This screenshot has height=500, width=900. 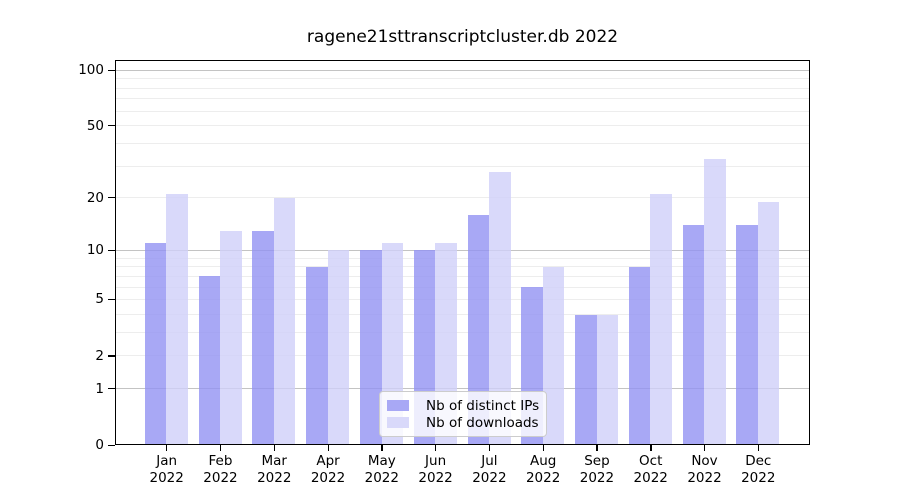 I want to click on month-label: Mar, so click(x=274, y=461).